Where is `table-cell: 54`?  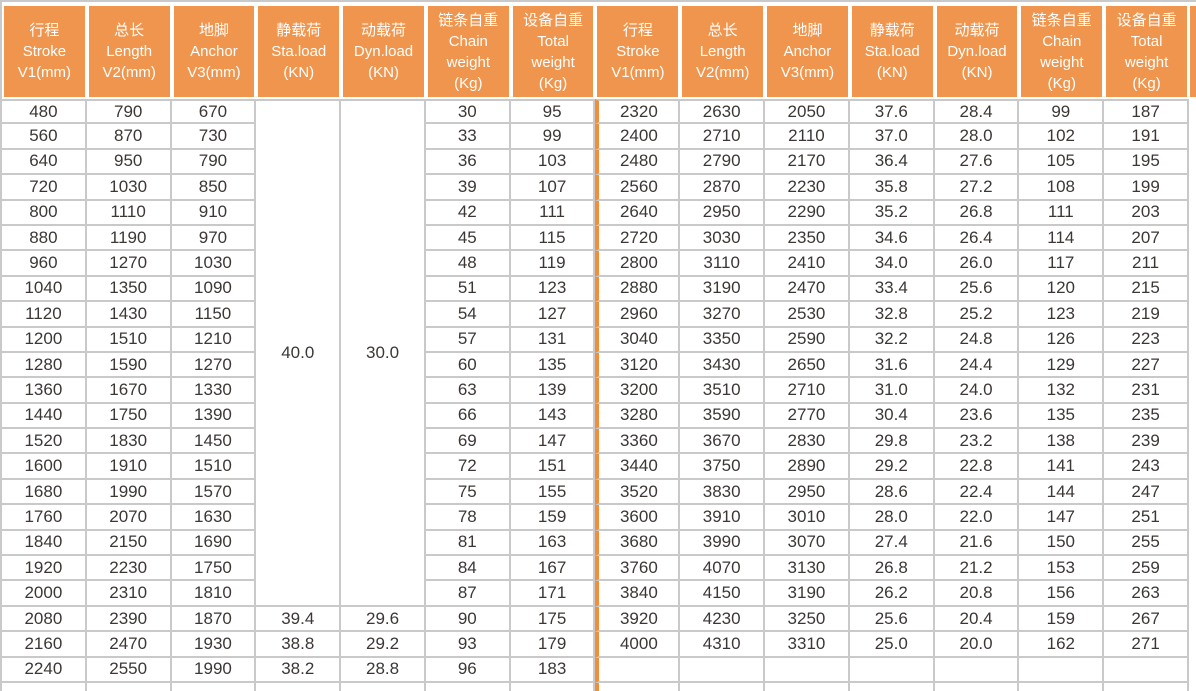
table-cell: 54 is located at coordinates (468, 315).